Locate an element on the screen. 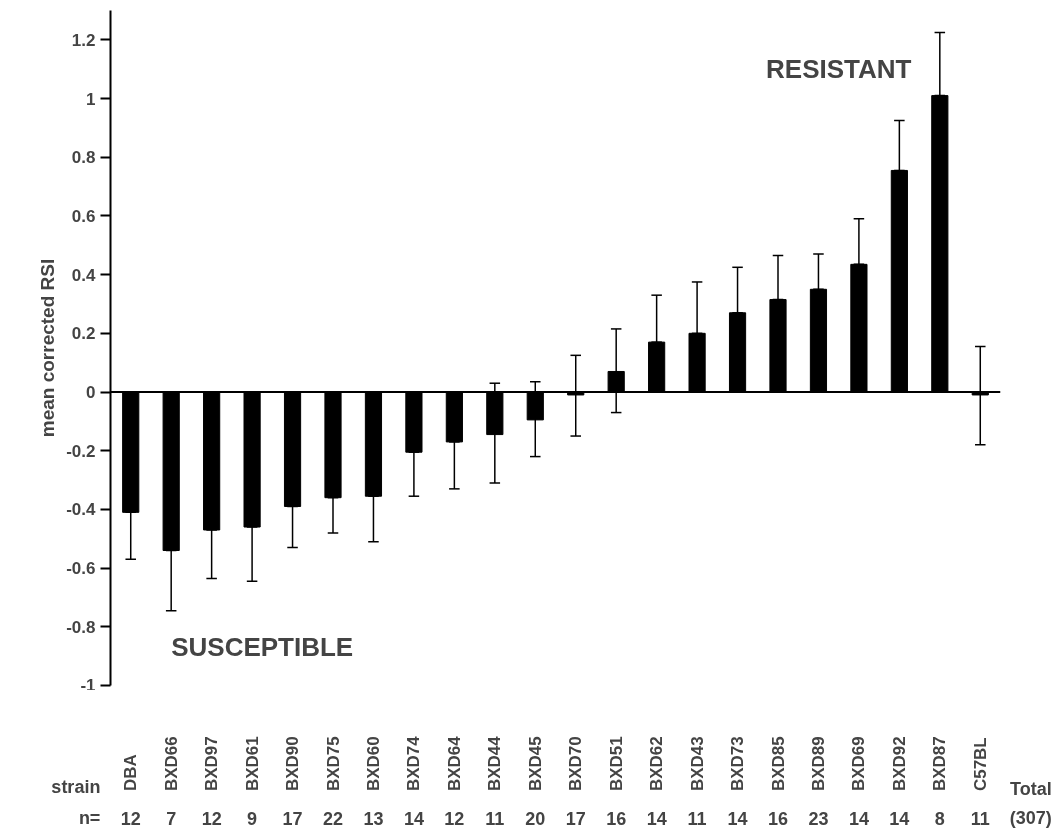 Image resolution: width=1057 pixels, height=835 pixels. y-tick-label: 0.4 is located at coordinates (84, 275).